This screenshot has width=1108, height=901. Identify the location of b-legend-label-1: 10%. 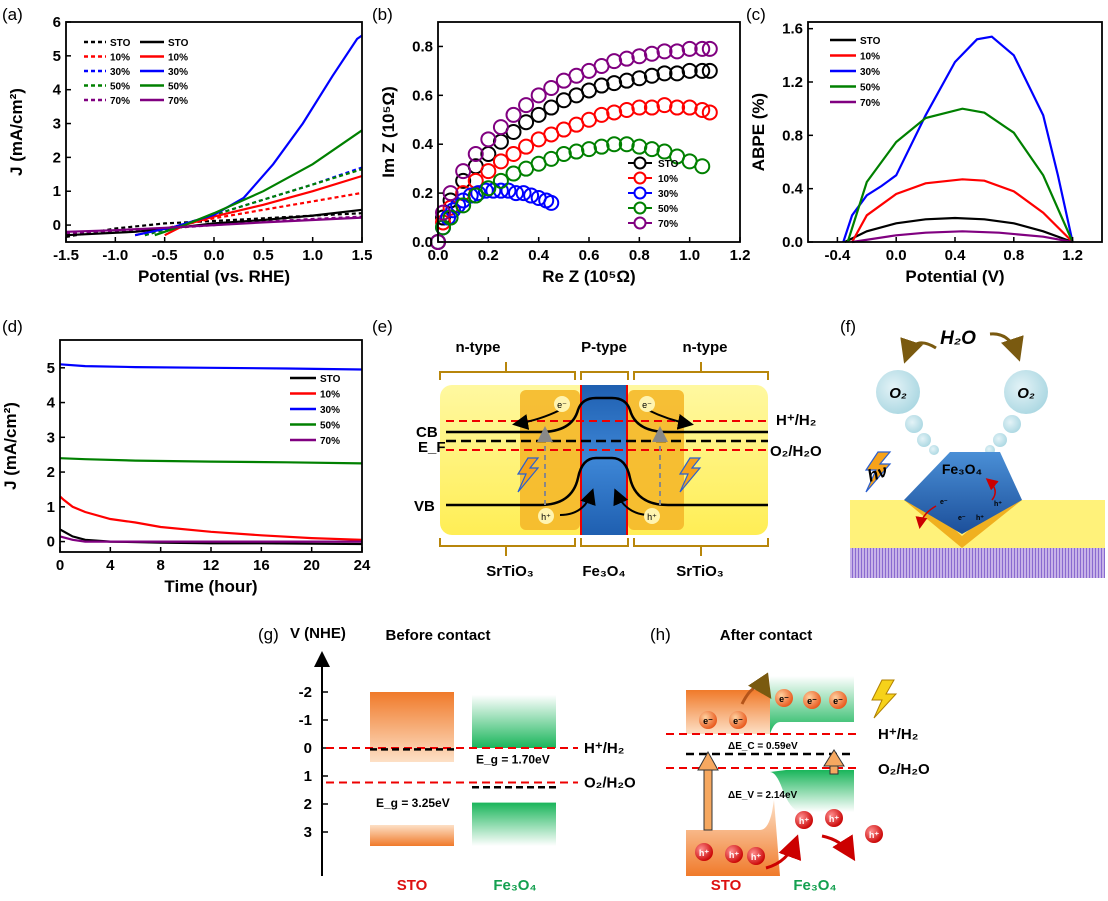
(668, 179).